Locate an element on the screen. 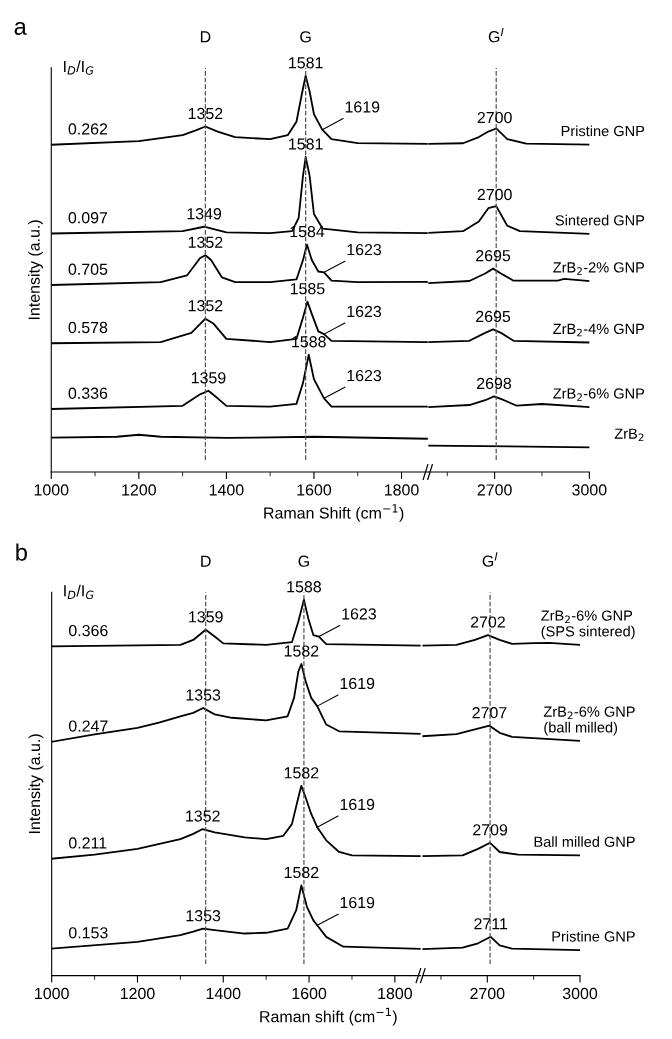 This screenshot has width=672, height=1039. annotation: 2707 is located at coordinates (489, 713).